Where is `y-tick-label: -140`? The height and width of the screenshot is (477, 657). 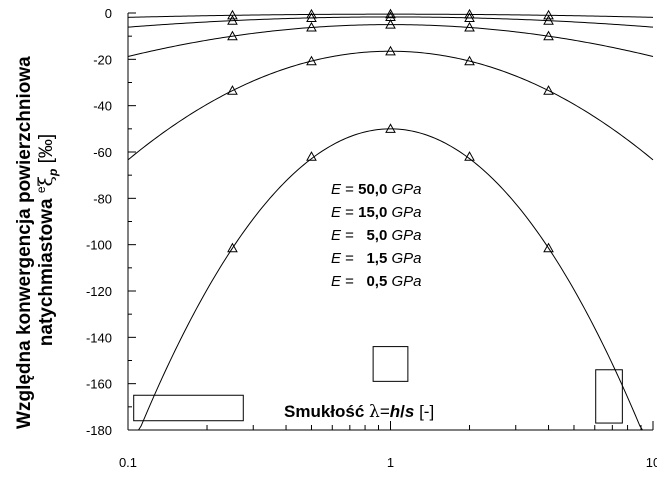
y-tick-label: -140 is located at coordinates (99, 337).